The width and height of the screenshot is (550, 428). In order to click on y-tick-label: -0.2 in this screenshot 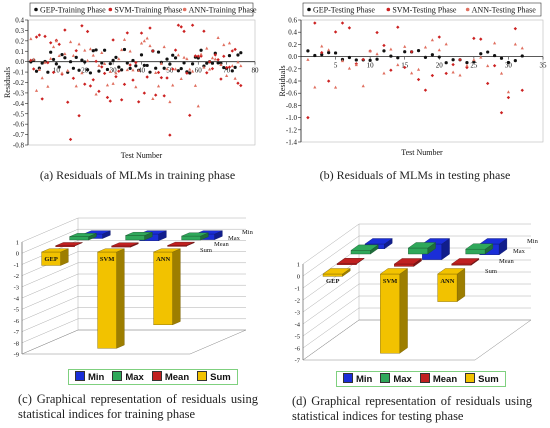, I will do `click(292, 69)`.